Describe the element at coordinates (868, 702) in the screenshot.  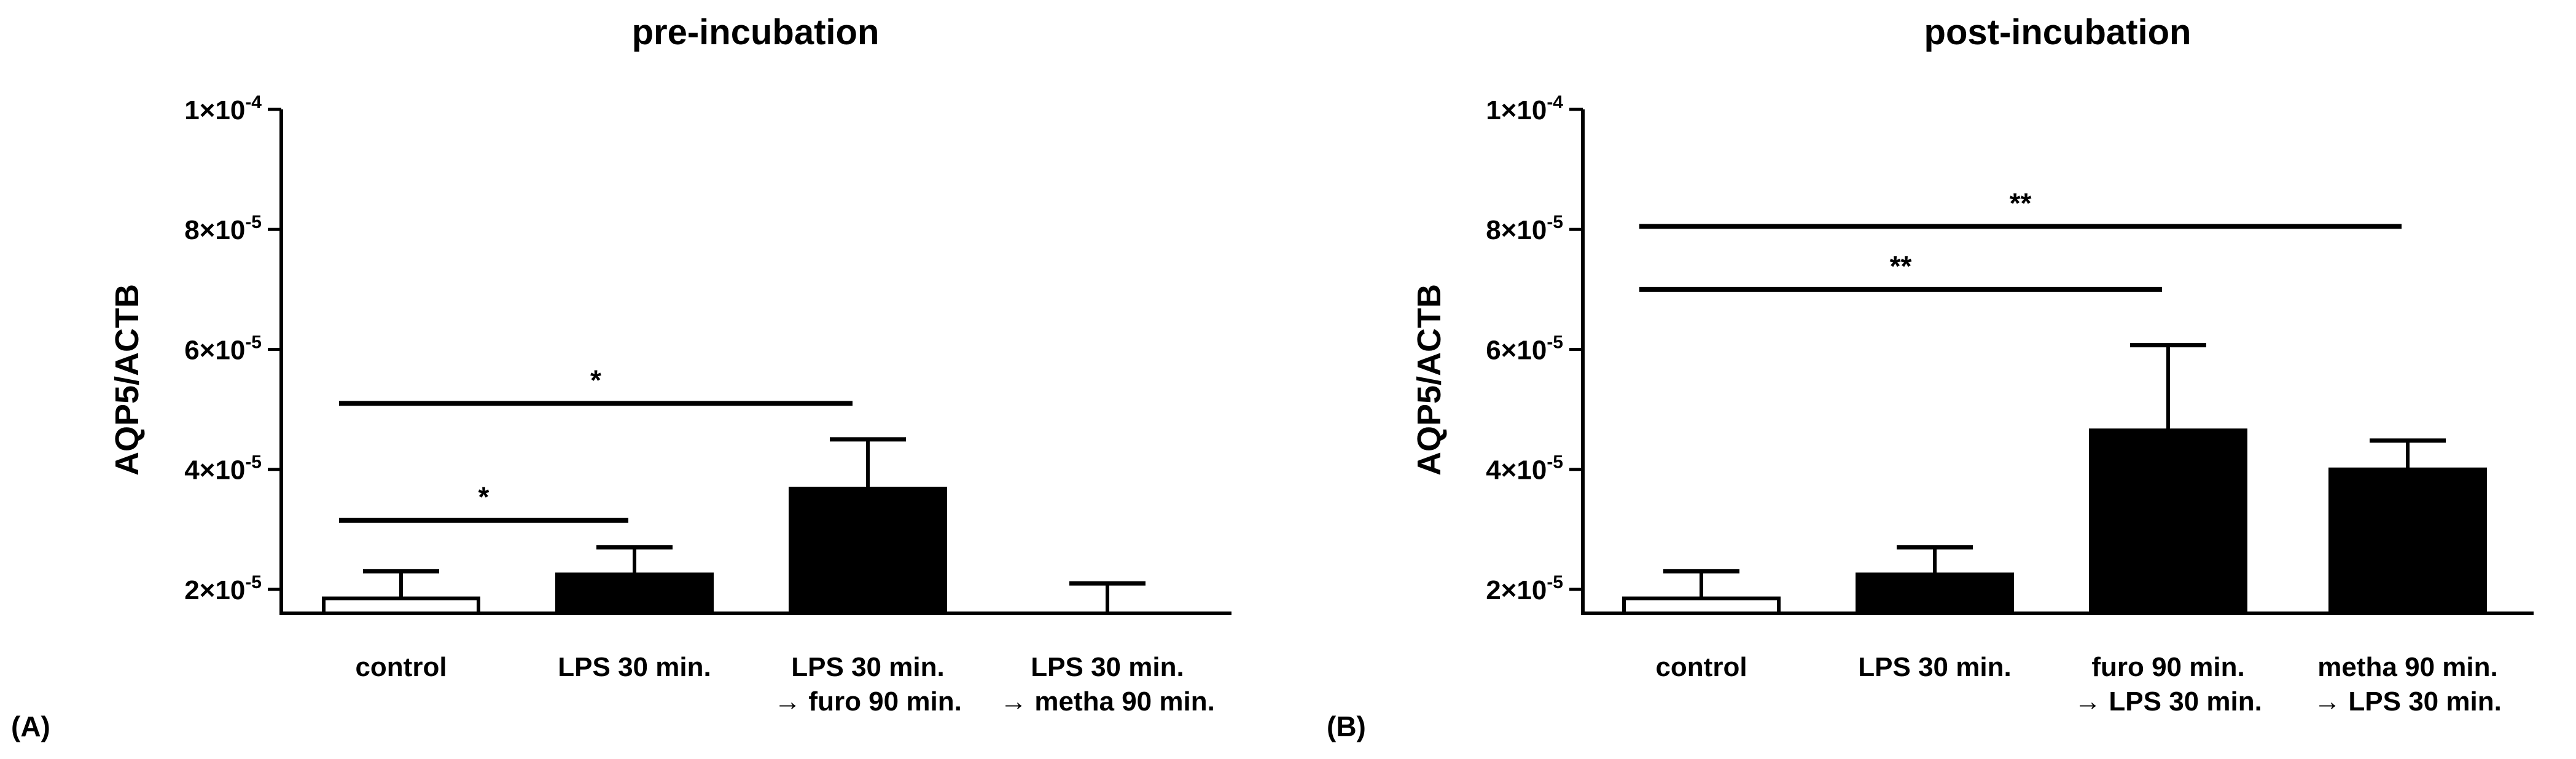
I see `x-tick-label: → furo 90 min.` at that location.